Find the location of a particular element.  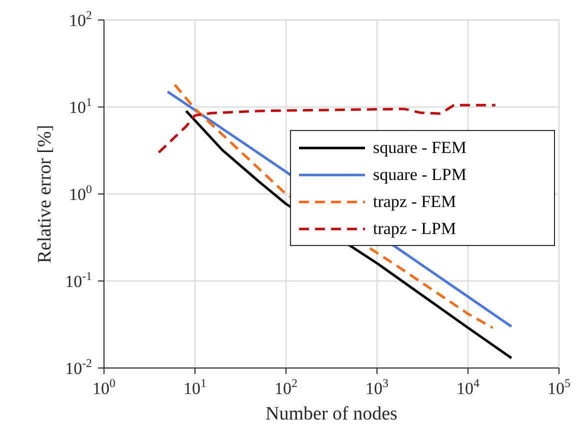

x-axis-title: Number of nodes is located at coordinates (332, 413).